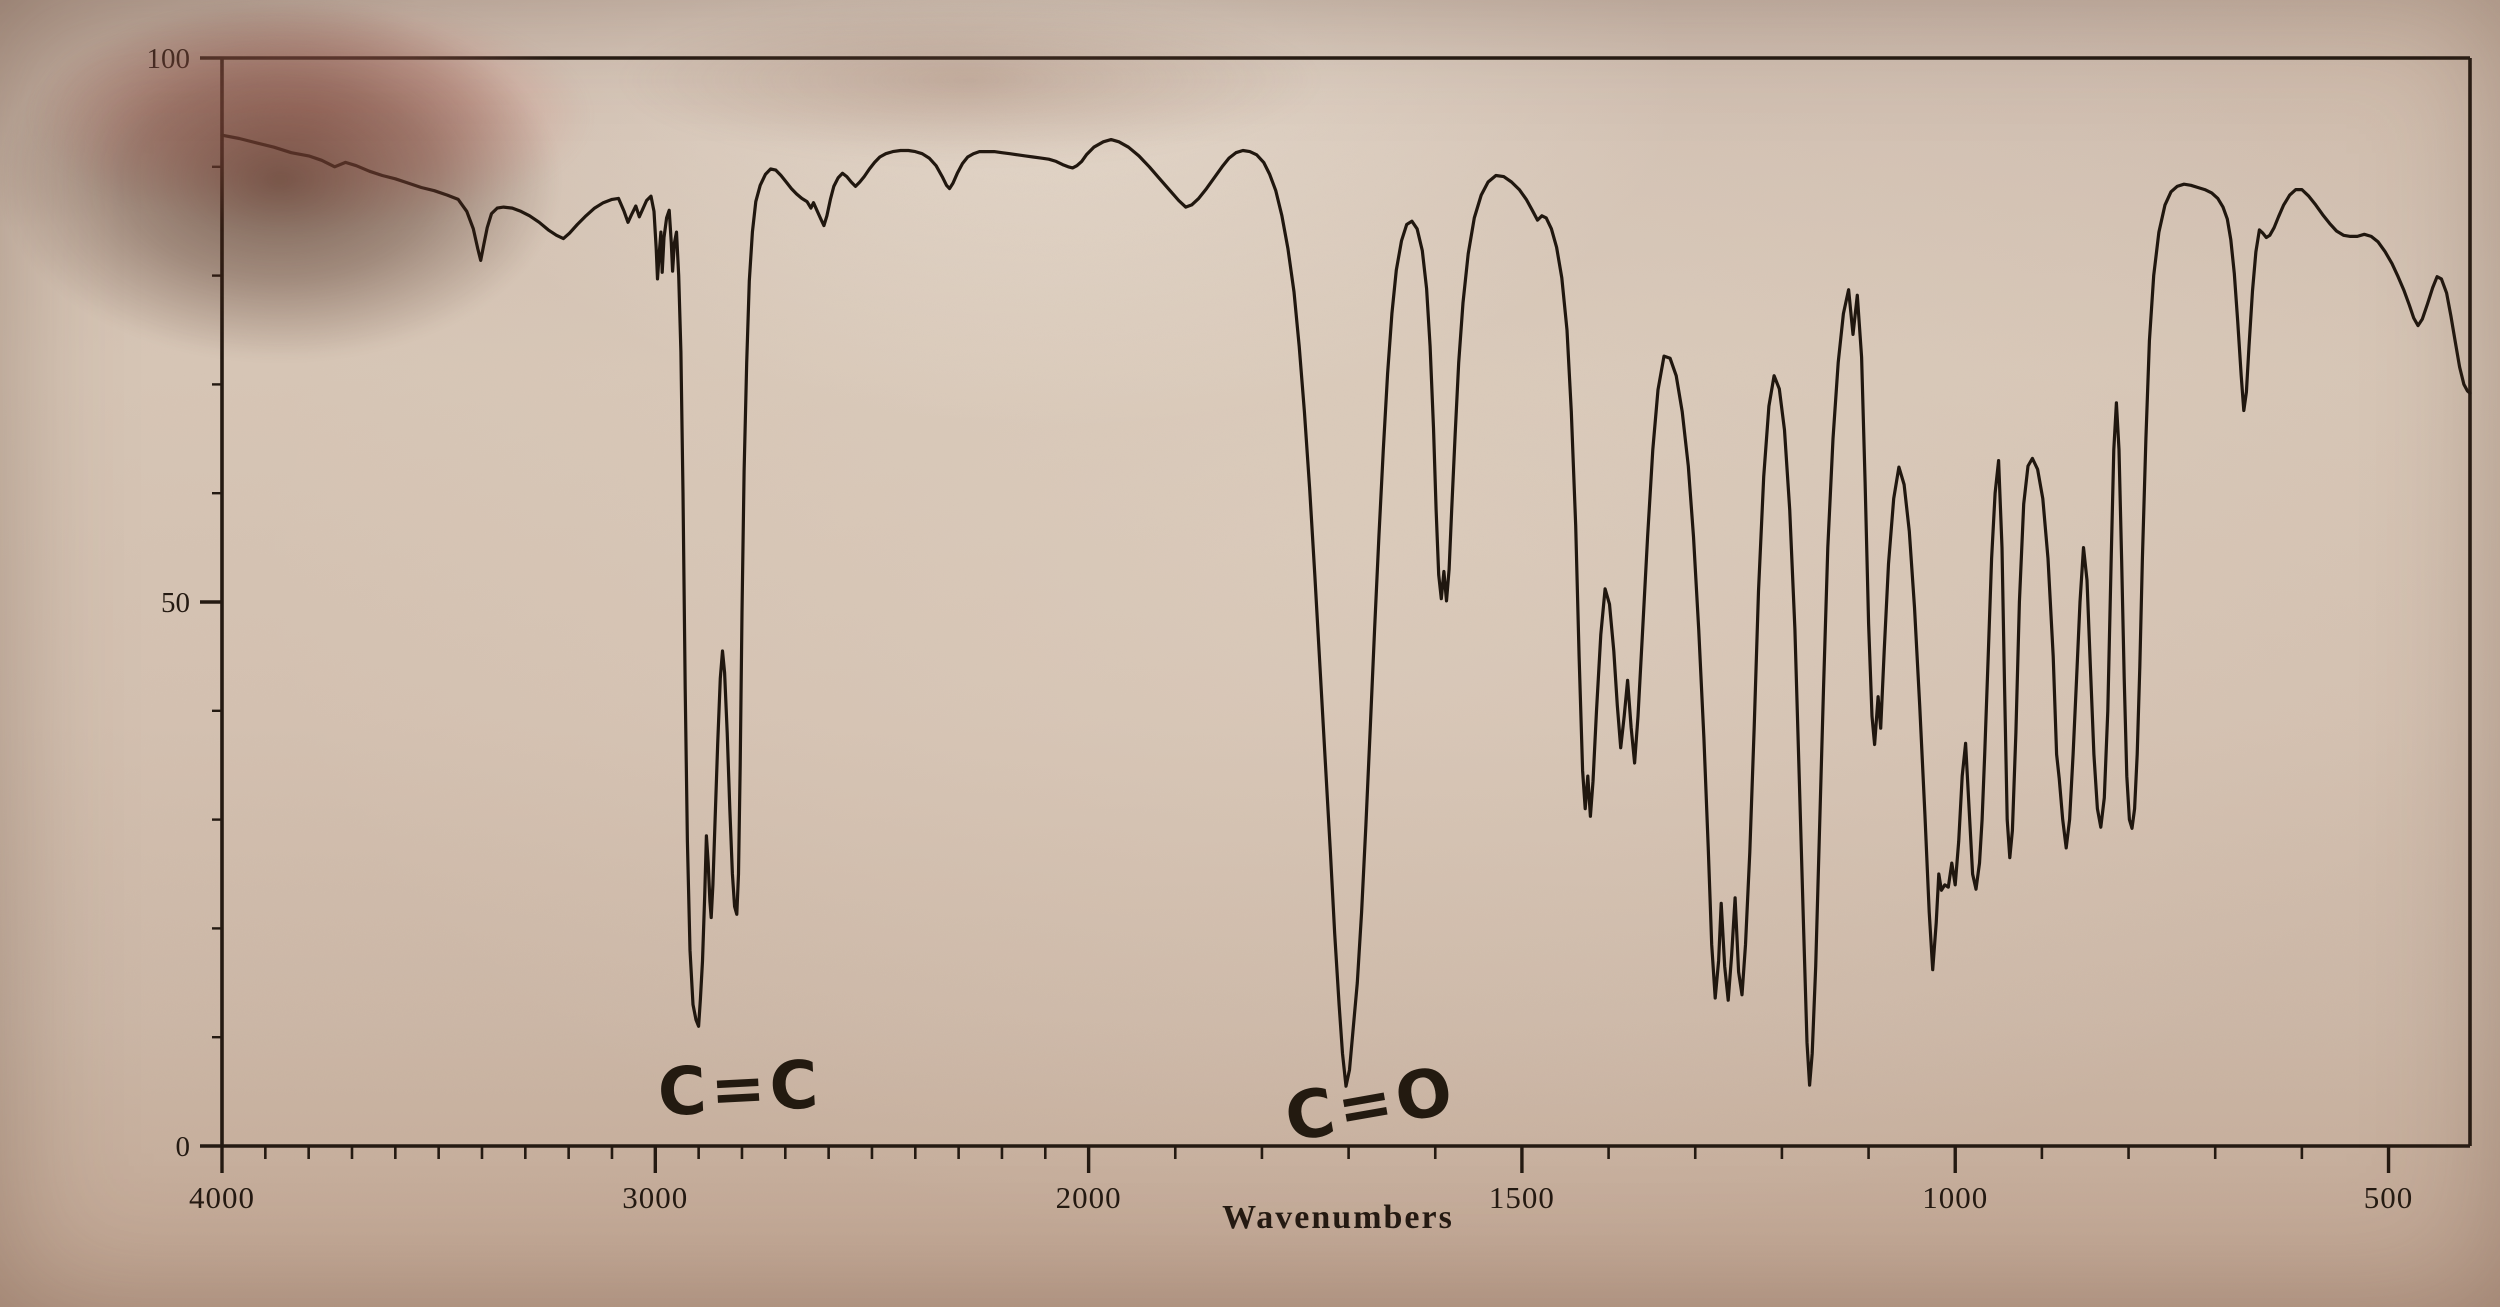 The height and width of the screenshot is (1307, 2500). I want to click on y-tick-label-100: 100, so click(169, 59).